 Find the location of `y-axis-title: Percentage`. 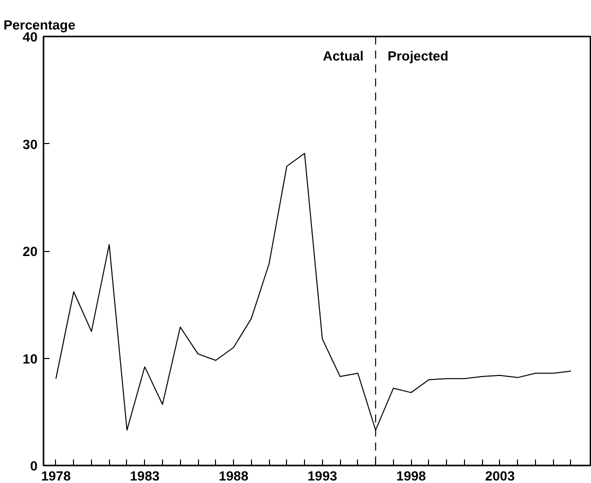

y-axis-title: Percentage is located at coordinates (40, 25).